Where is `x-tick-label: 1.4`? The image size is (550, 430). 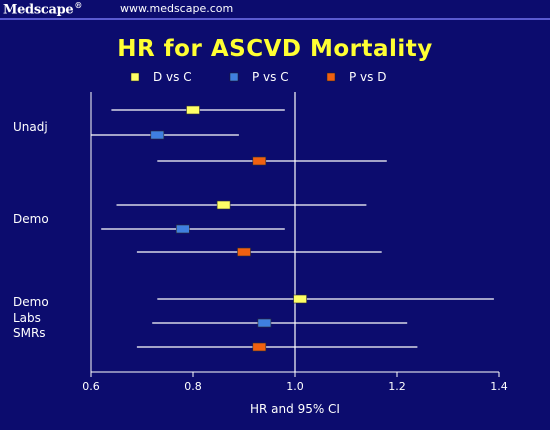 x-tick-label: 1.4 is located at coordinates (499, 386).